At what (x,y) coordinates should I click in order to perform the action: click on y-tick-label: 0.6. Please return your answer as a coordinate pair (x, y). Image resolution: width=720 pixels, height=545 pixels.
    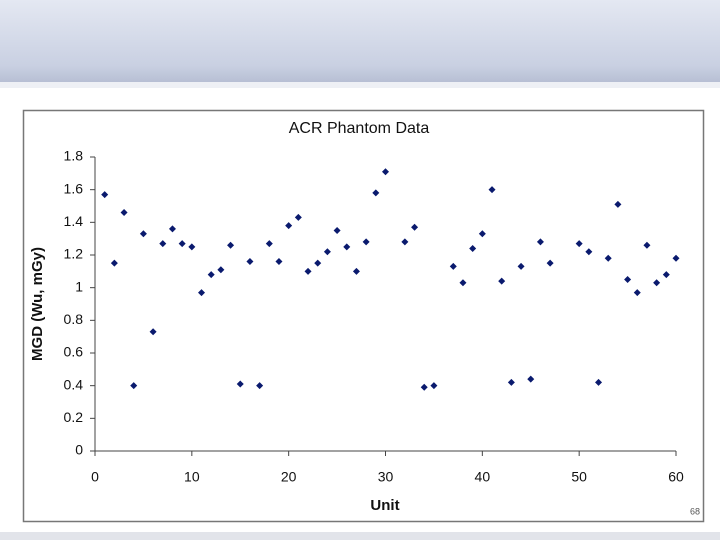
    Looking at the image, I should click on (74, 352).